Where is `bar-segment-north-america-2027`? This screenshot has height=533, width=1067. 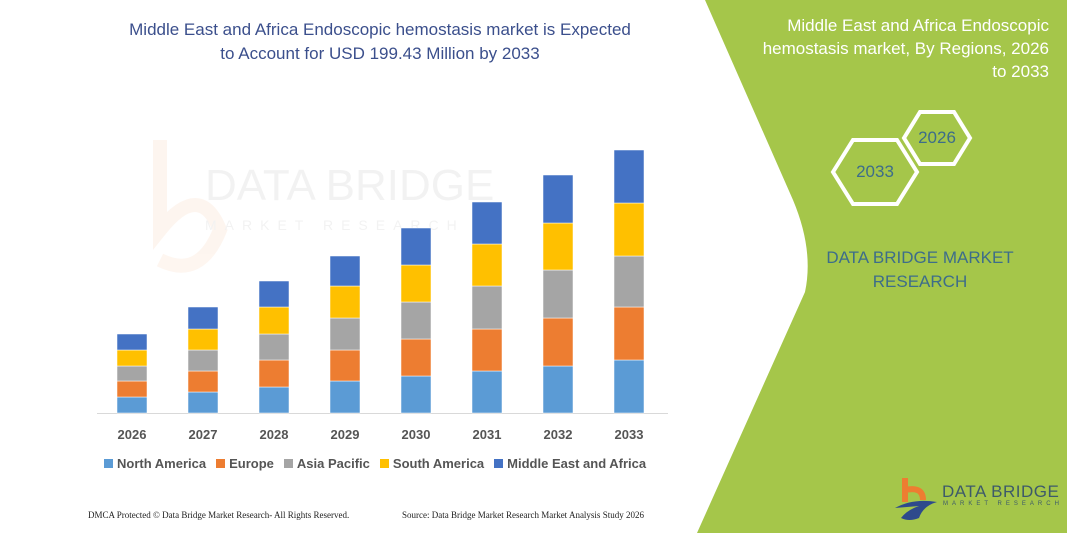 bar-segment-north-america-2027 is located at coordinates (203, 402).